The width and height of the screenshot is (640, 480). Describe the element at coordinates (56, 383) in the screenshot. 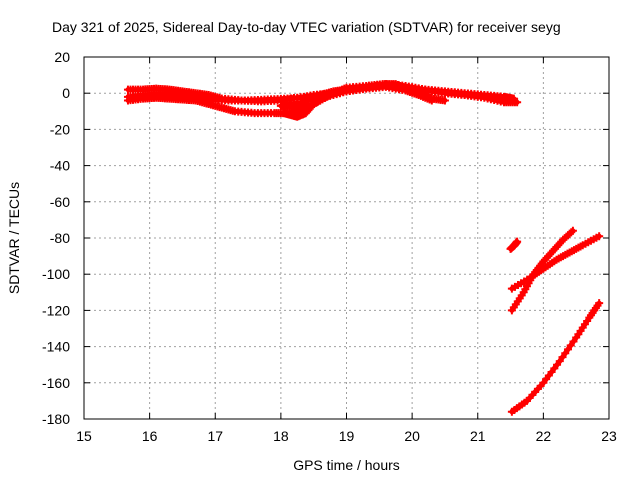

I see `y-tick-label: -160` at that location.